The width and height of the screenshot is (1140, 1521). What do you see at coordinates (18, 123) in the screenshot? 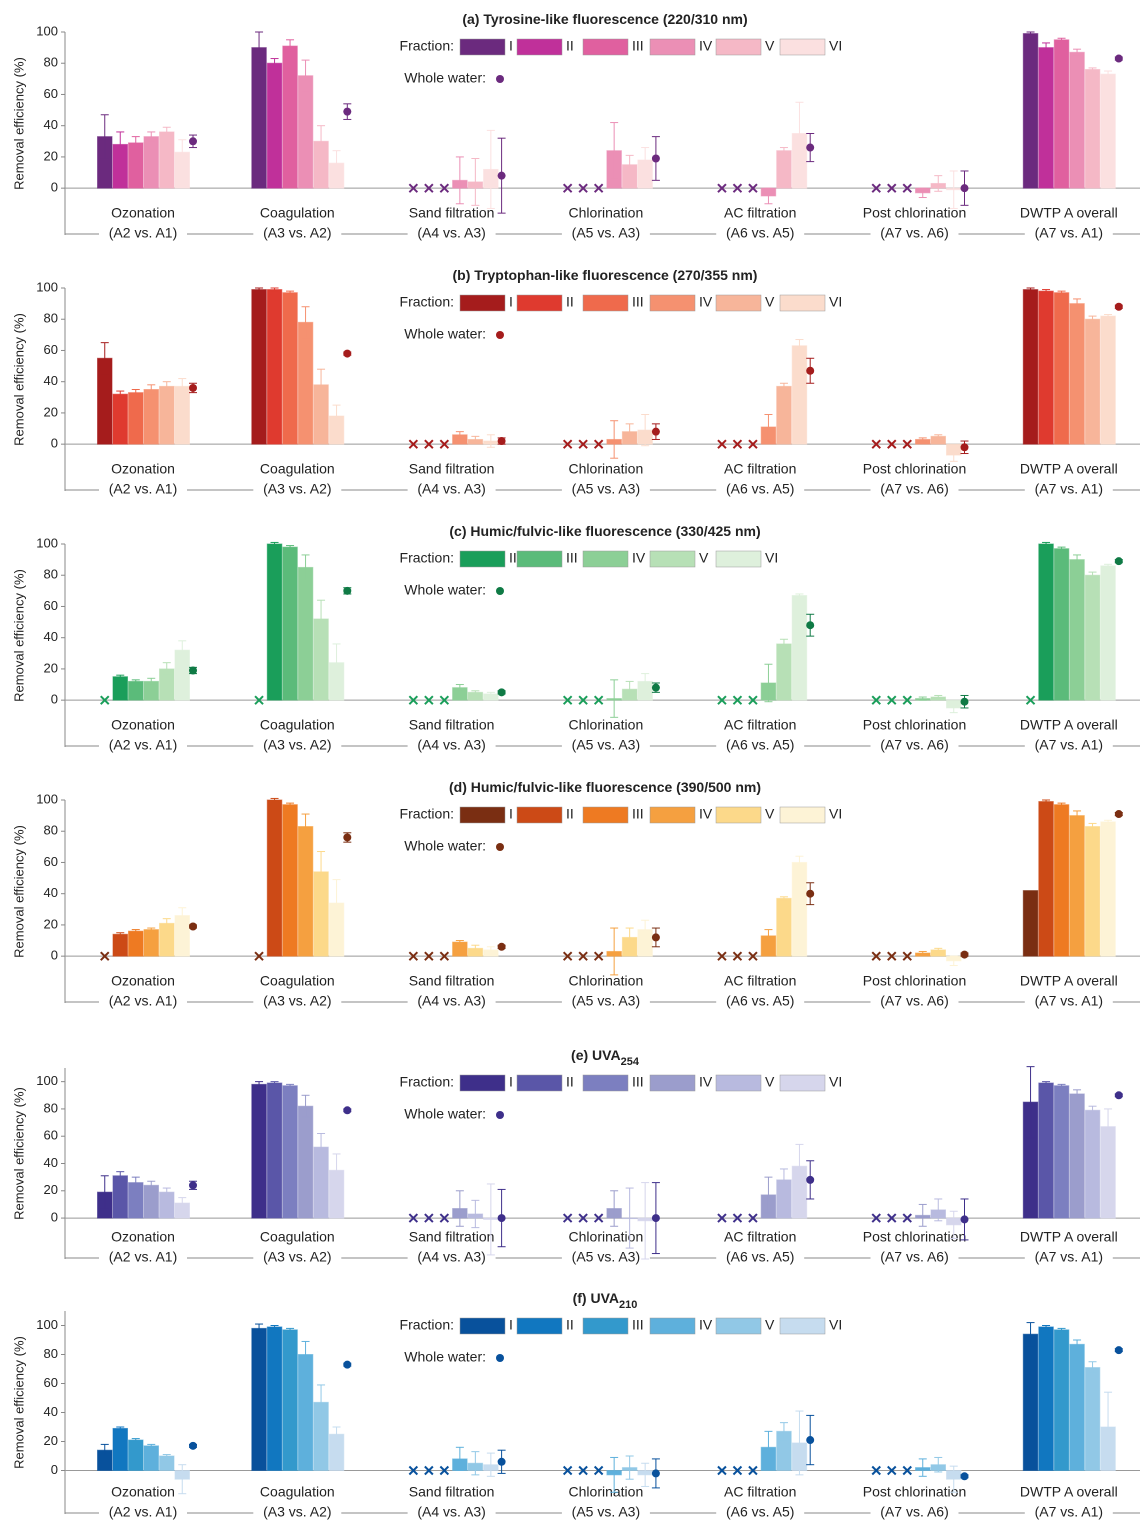
I see `y-axis-label: Removal efficiency (%)` at bounding box center [18, 123].